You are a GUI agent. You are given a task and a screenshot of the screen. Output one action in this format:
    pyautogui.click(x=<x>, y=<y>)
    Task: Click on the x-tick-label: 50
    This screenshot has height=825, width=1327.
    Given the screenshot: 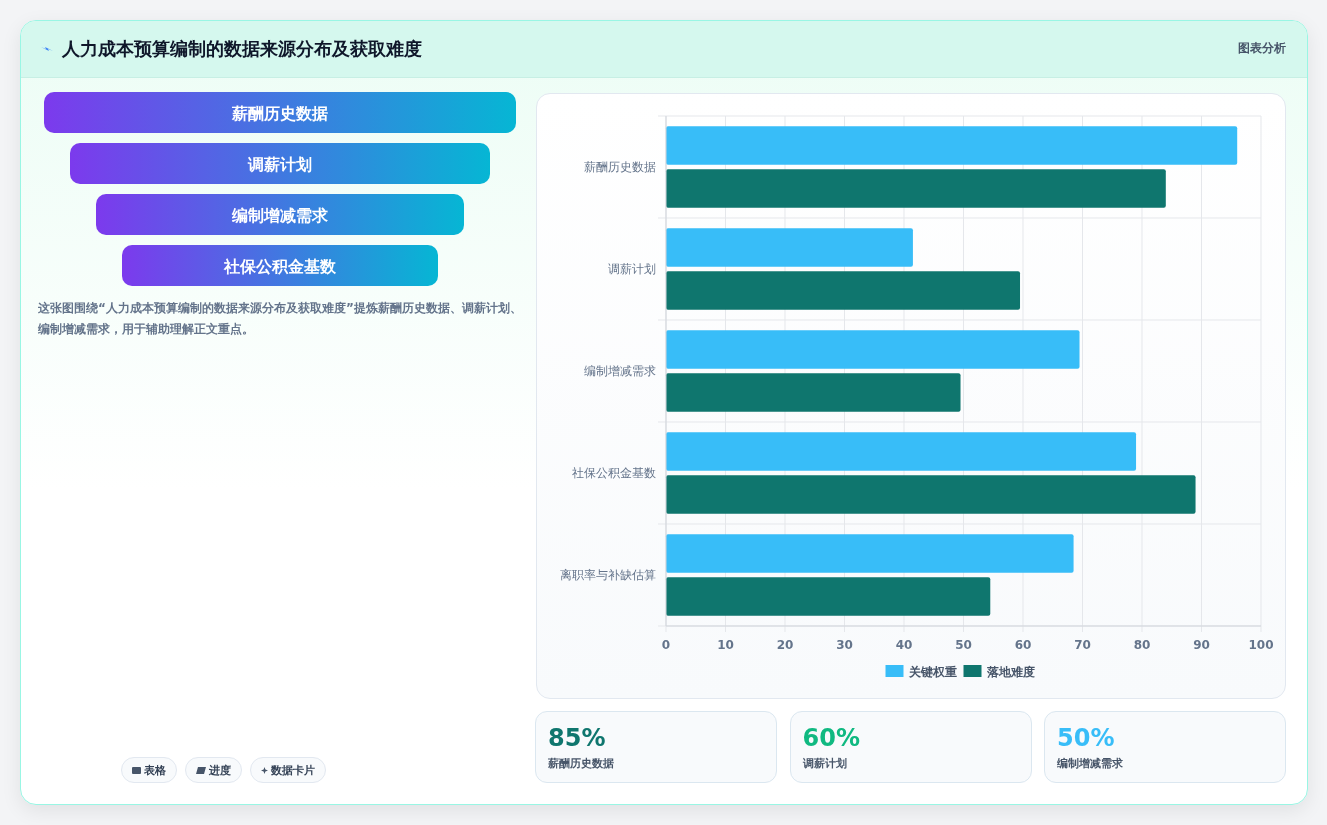 What is the action you would take?
    pyautogui.click(x=963, y=645)
    